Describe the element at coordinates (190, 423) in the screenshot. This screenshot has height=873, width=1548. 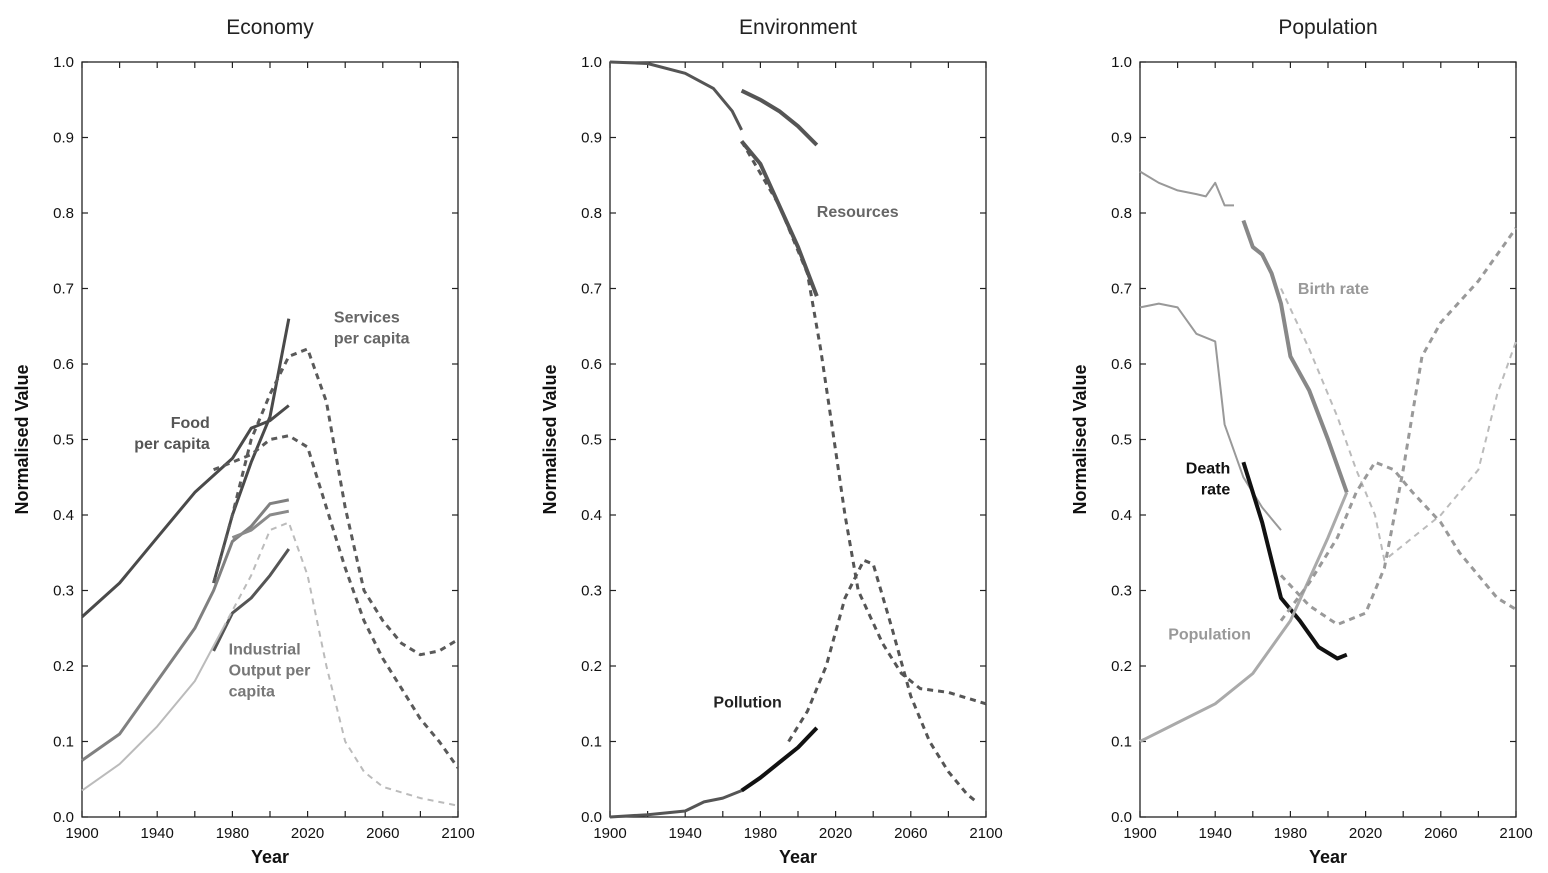
I see `annotation-line: Food` at that location.